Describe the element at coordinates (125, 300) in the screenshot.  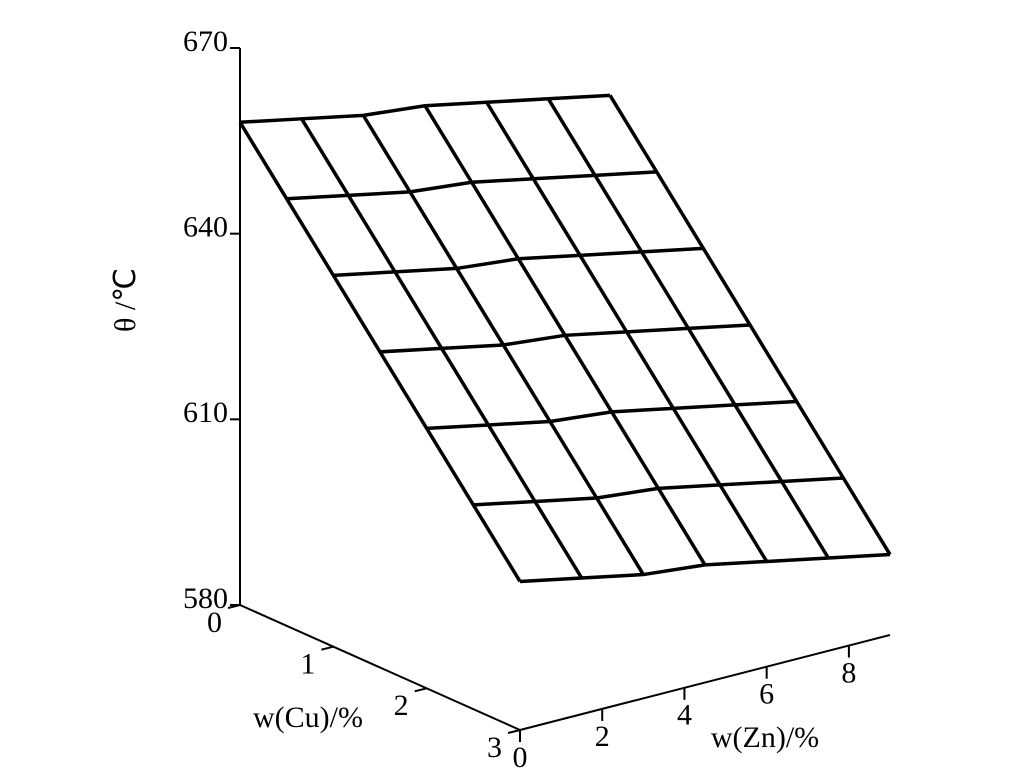
I see `z-axis-label: θ /℃` at that location.